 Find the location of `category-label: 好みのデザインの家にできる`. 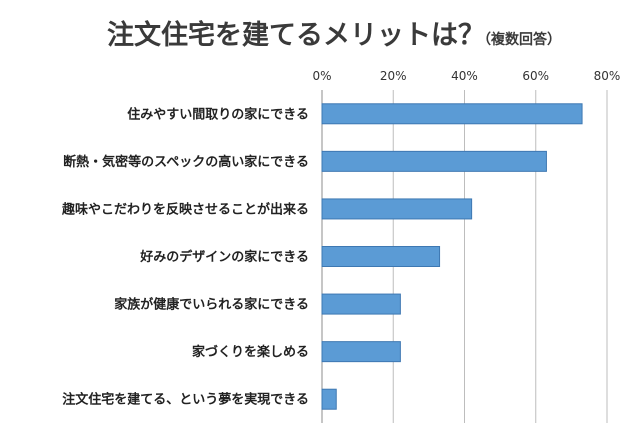

category-label: 好みのデザインの家にできる is located at coordinates (224, 257).